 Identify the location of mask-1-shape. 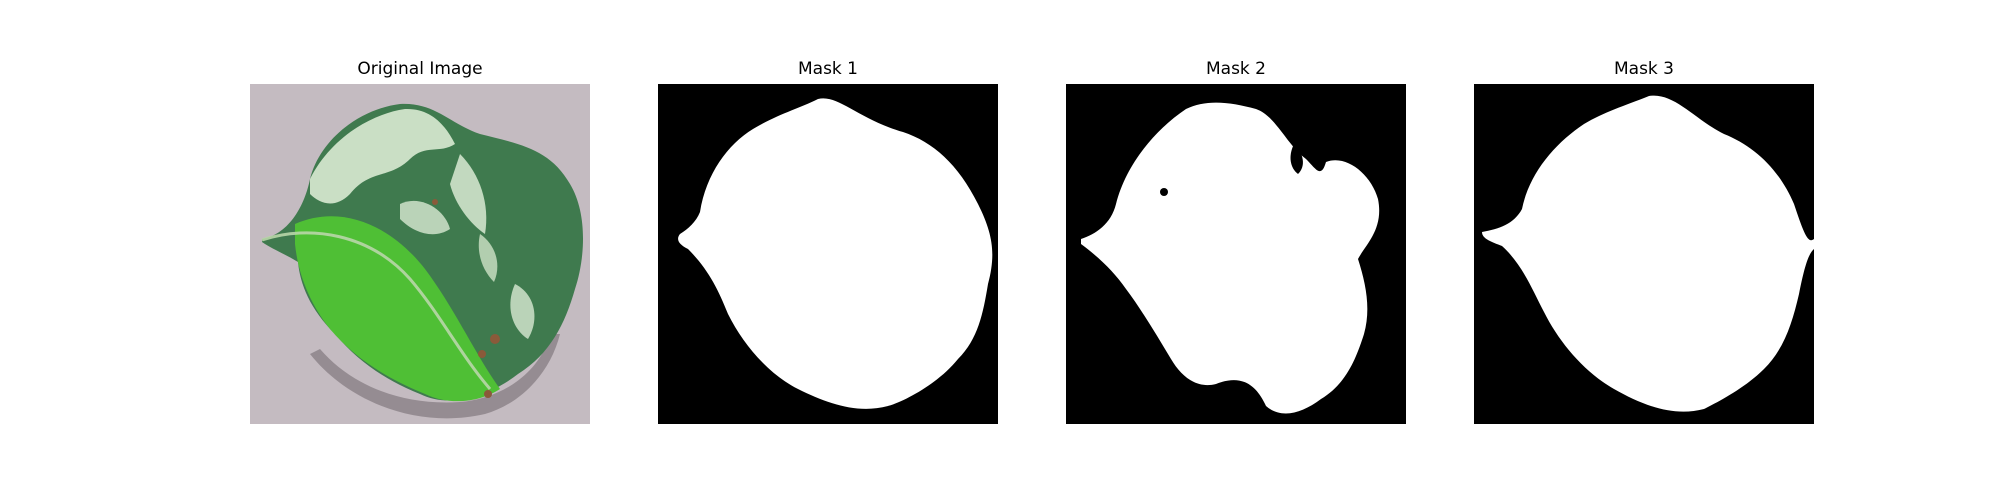
(828, 254).